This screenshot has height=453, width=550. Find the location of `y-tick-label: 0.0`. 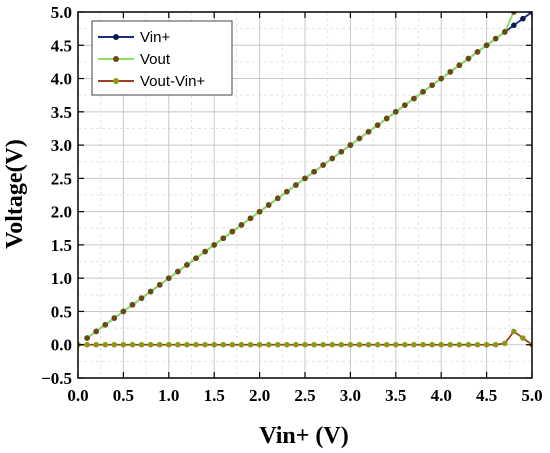

y-tick-label: 0.0 is located at coordinates (61, 345).